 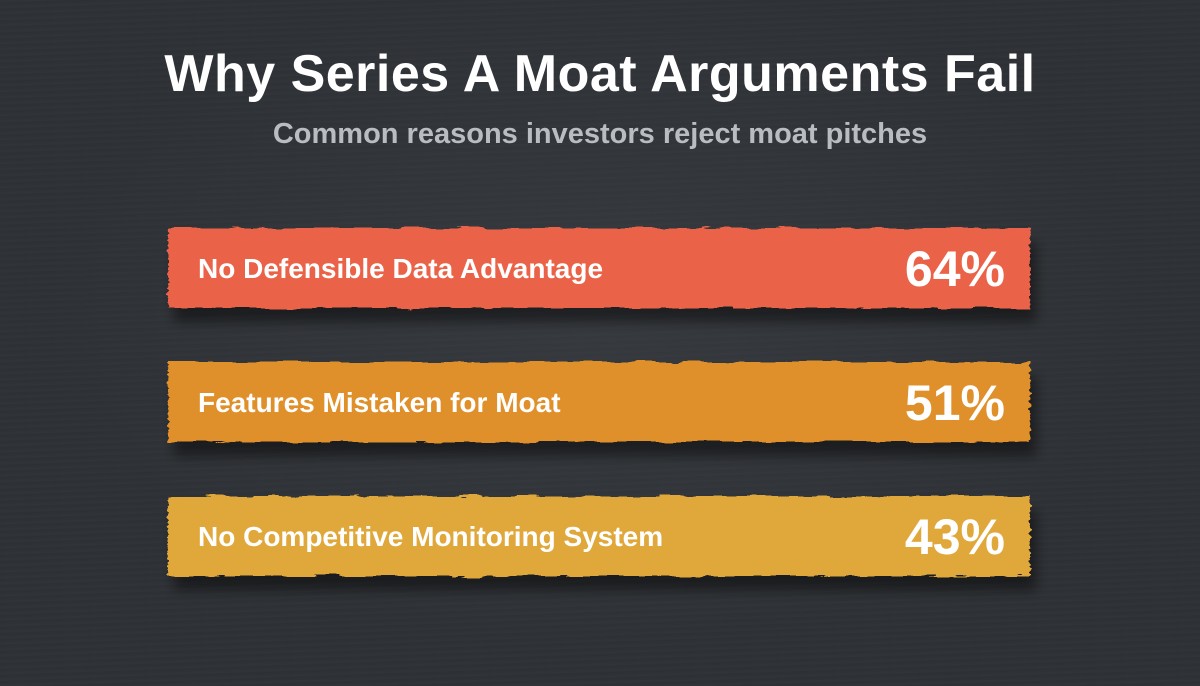 What do you see at coordinates (600, 74) in the screenshot?
I see `chart-title: Why Series A Moat Arguments Fail` at bounding box center [600, 74].